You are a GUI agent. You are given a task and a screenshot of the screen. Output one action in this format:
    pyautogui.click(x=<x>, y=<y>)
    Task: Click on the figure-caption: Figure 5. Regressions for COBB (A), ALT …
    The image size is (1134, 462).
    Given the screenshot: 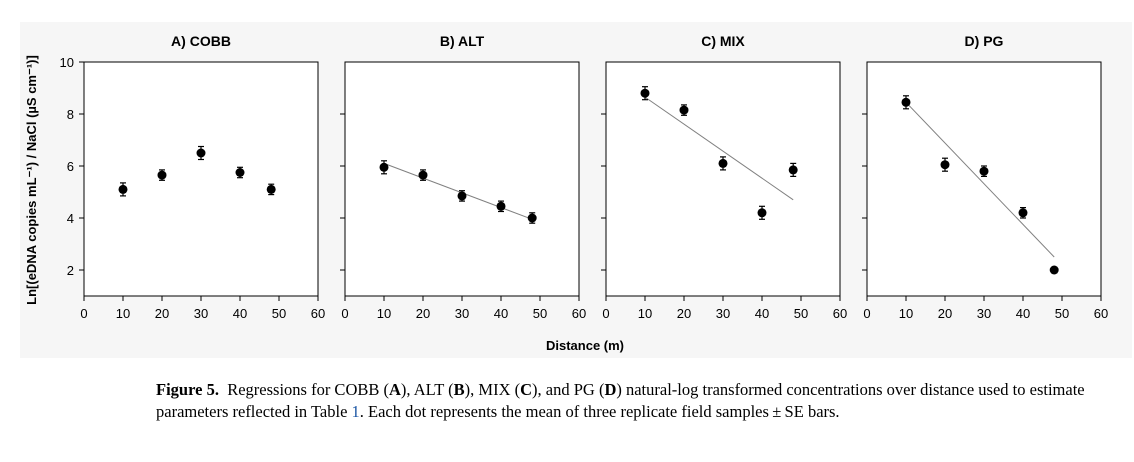 What is the action you would take?
    pyautogui.click(x=631, y=401)
    